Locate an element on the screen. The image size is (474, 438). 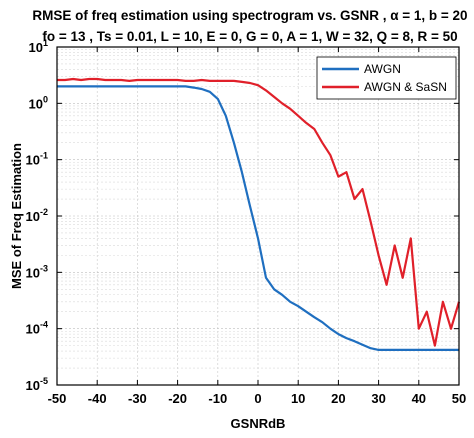
x-tick-label: -40 is located at coordinates (97, 398).